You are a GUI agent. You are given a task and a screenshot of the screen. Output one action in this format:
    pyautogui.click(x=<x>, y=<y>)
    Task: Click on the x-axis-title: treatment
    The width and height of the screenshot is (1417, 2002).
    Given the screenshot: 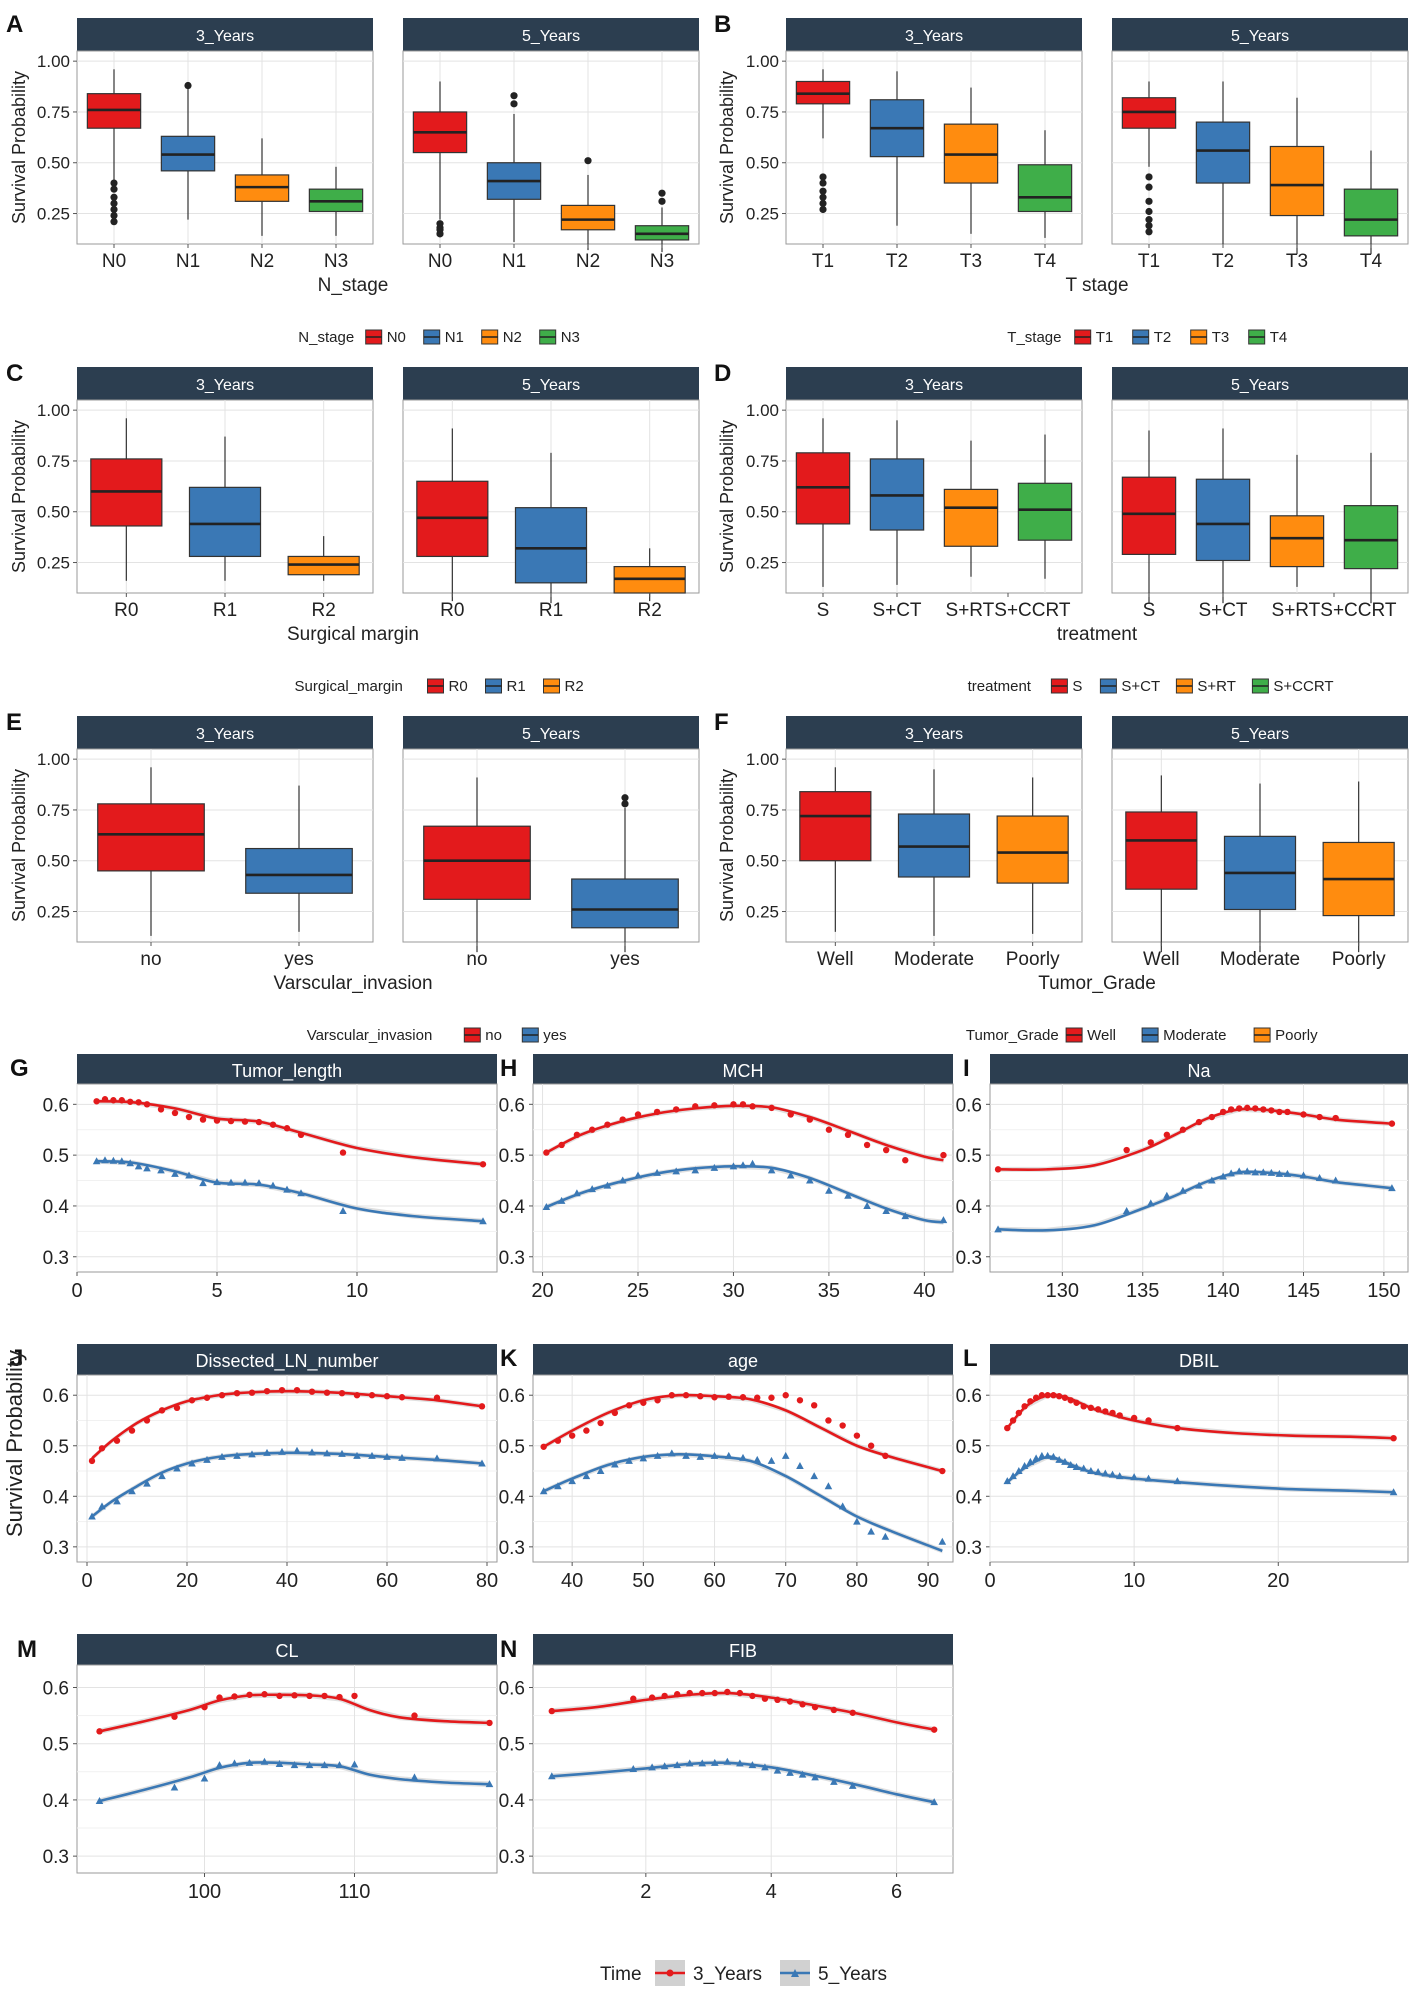 What is the action you would take?
    pyautogui.click(x=1097, y=634)
    